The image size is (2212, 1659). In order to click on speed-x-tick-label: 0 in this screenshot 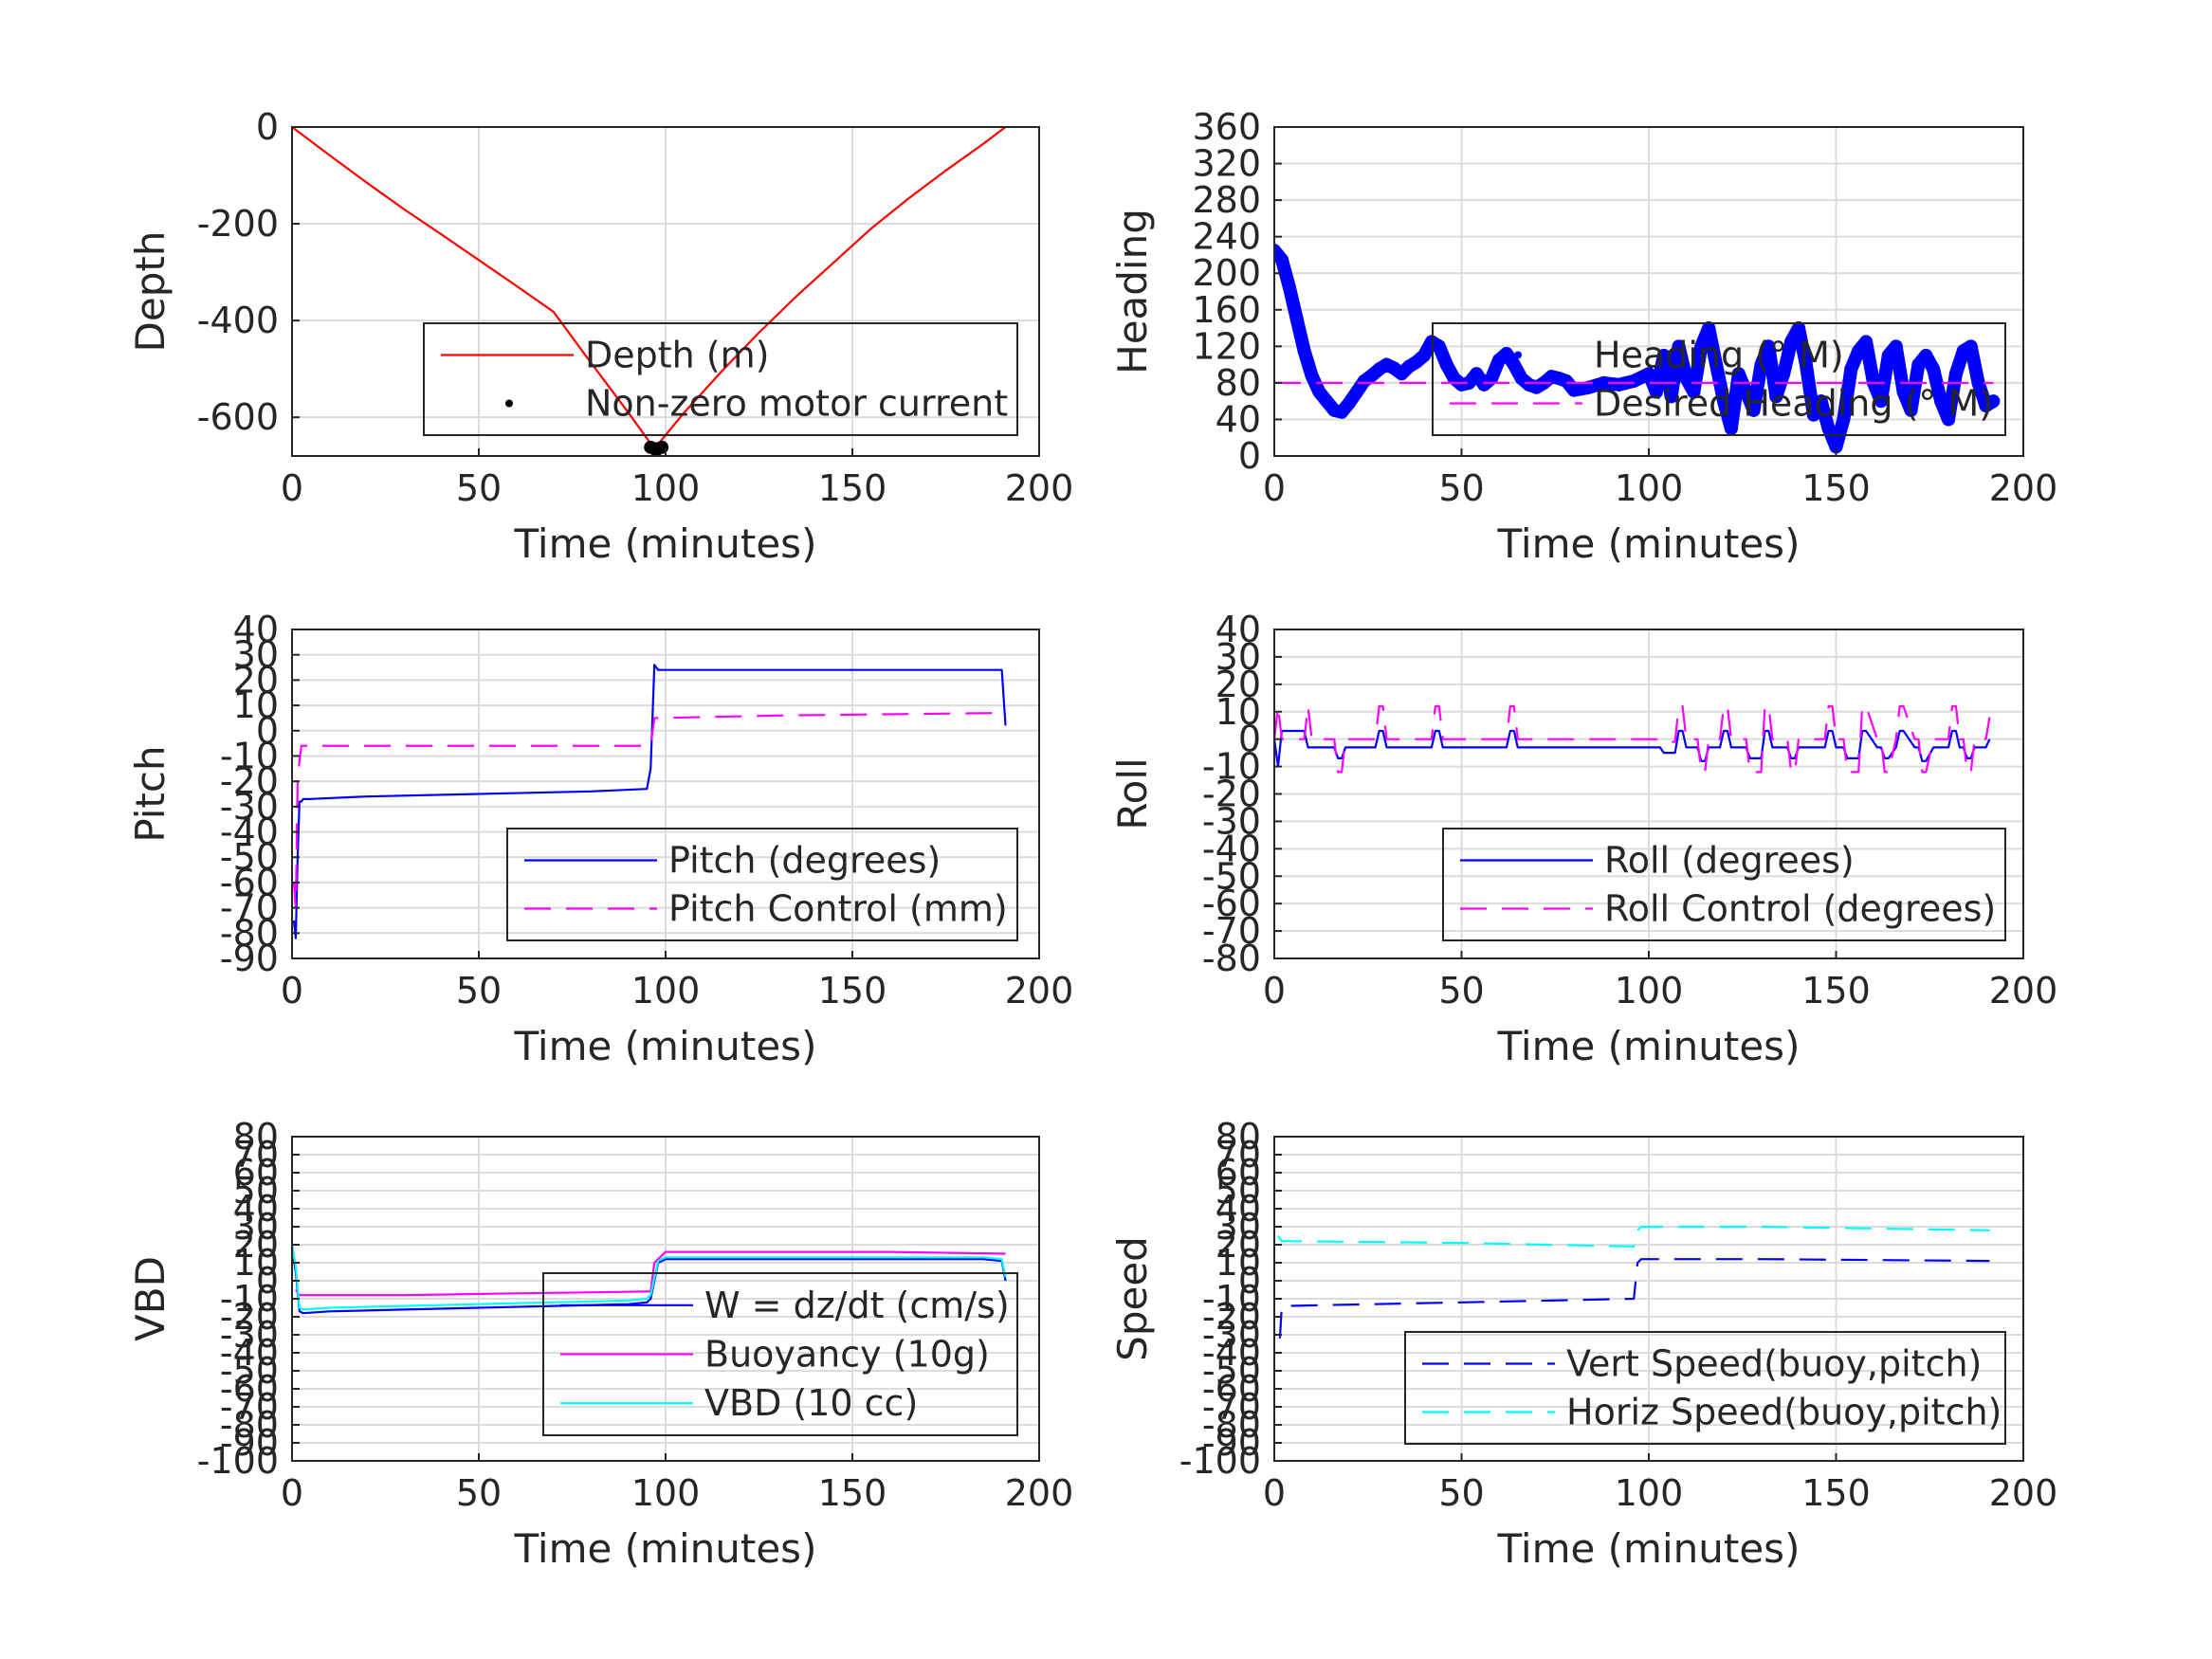, I will do `click(1274, 1493)`.